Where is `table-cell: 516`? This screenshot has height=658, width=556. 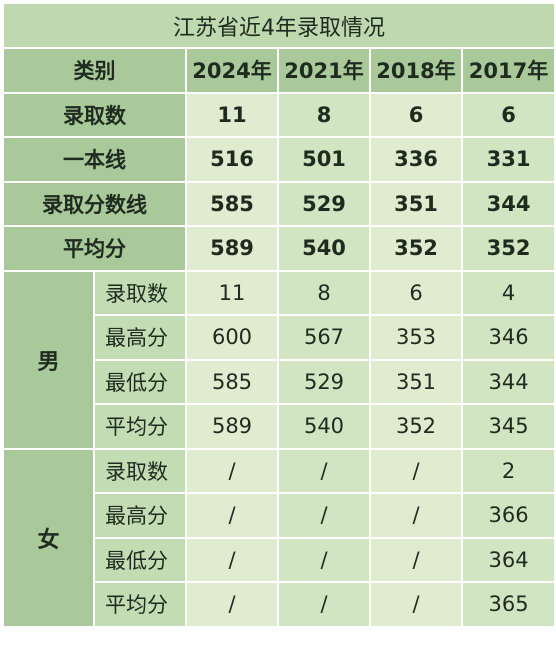 table-cell: 516 is located at coordinates (232, 159).